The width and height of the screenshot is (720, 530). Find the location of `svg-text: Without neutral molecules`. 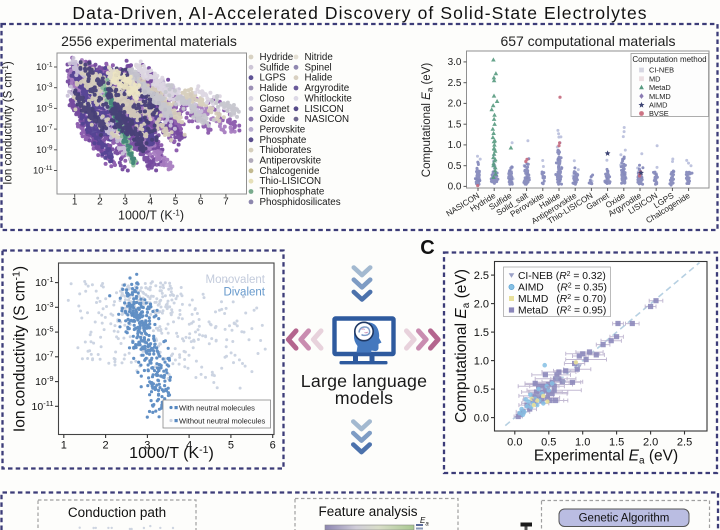

svg-text: Without neutral molecules is located at coordinates (222, 420).